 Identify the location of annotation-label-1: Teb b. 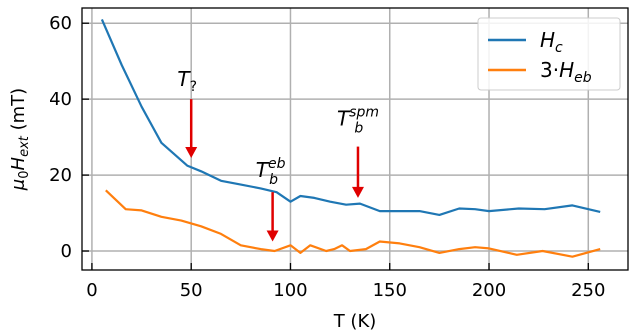
(271, 172).